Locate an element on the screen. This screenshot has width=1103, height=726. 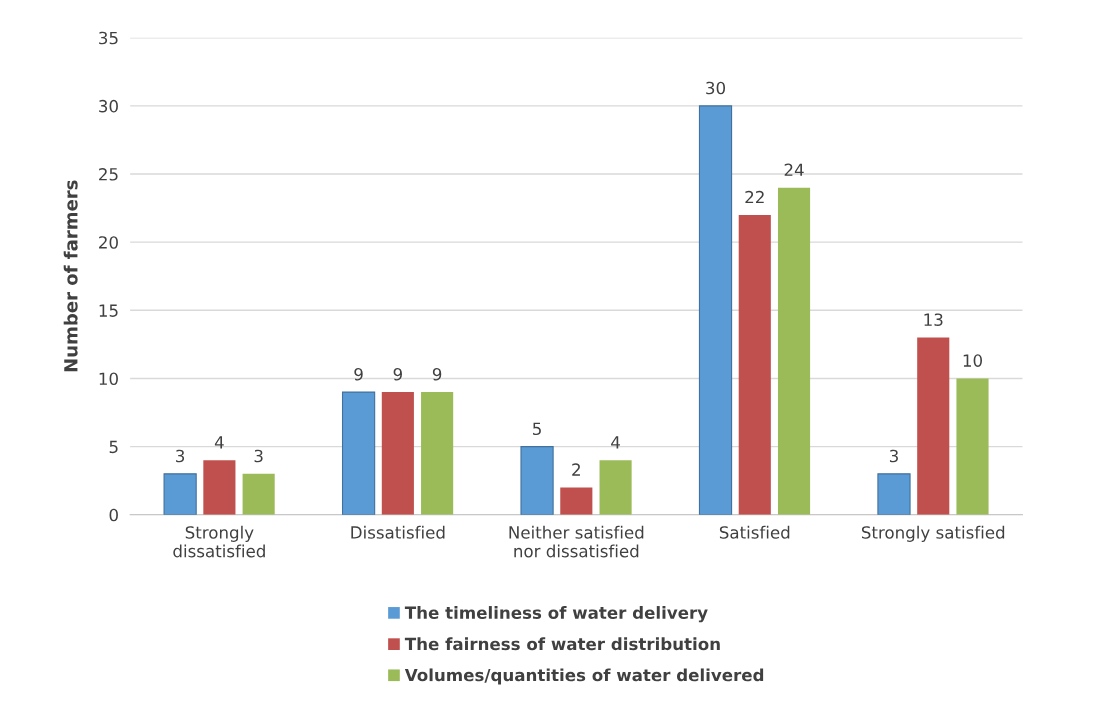
x-tick-label: Neither satisfied nor dissatisfied is located at coordinates (576, 541).